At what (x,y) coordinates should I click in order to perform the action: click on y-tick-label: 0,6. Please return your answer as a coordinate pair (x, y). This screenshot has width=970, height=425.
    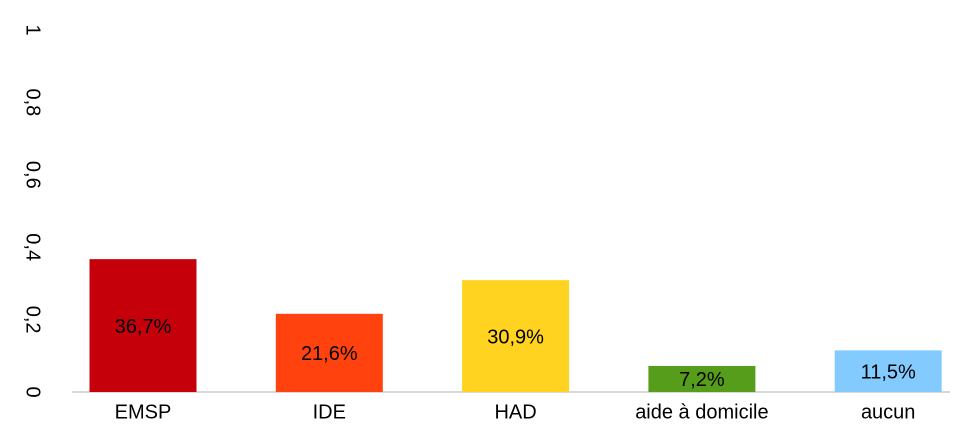
    Looking at the image, I should click on (33, 175).